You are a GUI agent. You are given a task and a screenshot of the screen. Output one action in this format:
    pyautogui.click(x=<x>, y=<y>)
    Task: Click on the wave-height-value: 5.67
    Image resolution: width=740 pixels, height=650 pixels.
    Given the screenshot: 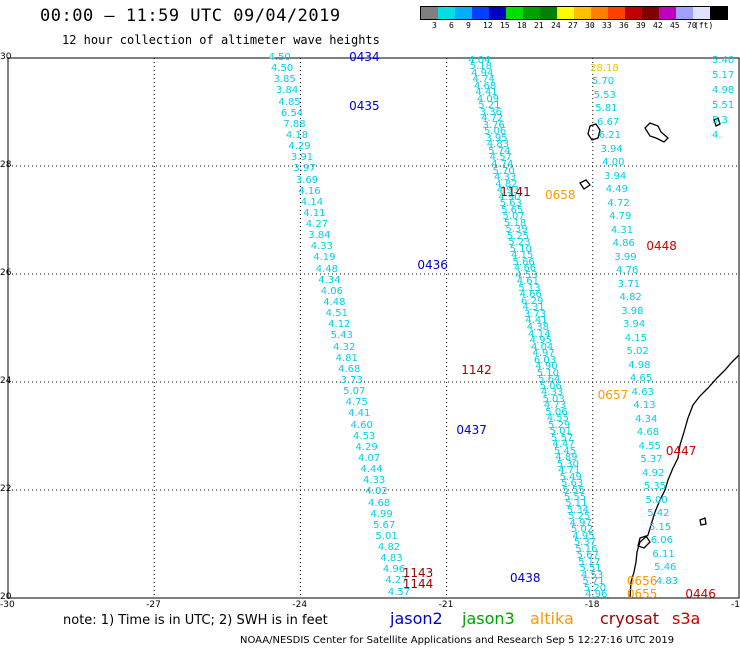 What is the action you would take?
    pyautogui.click(x=384, y=525)
    